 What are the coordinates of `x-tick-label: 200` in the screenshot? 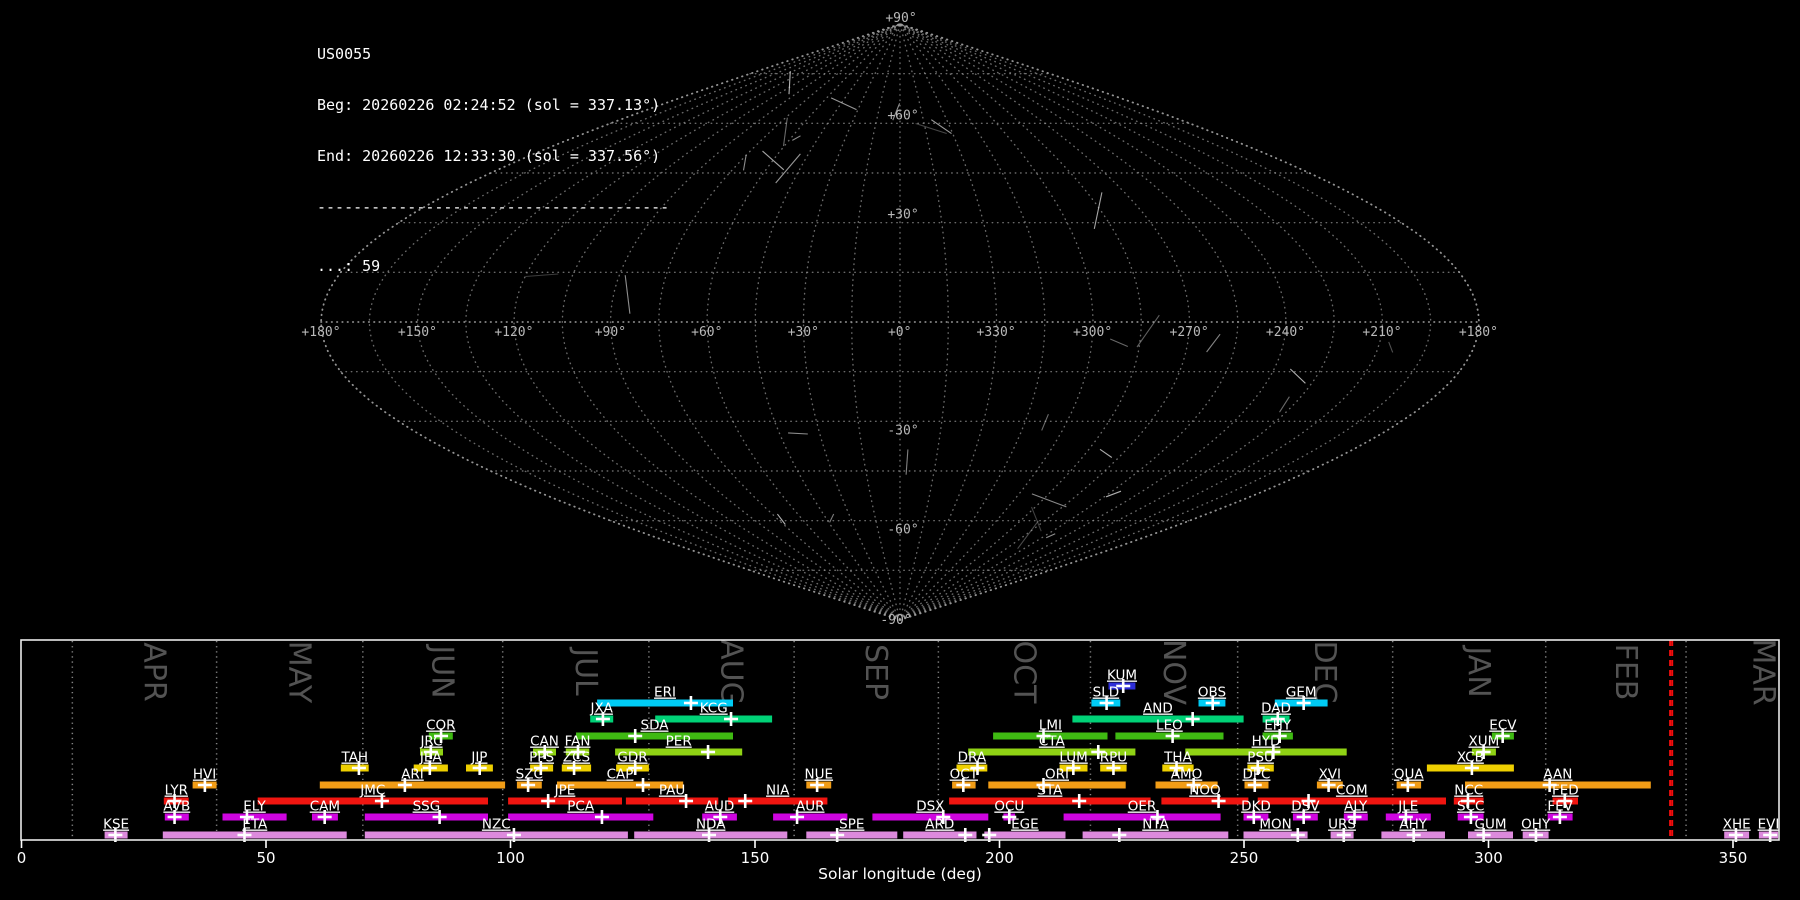 It's located at (999, 858).